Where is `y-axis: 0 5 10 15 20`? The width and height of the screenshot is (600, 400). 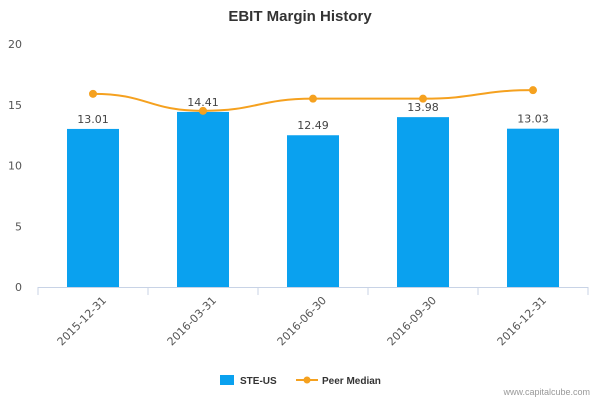 y-axis: 0 5 10 15 20 is located at coordinates (15, 166).